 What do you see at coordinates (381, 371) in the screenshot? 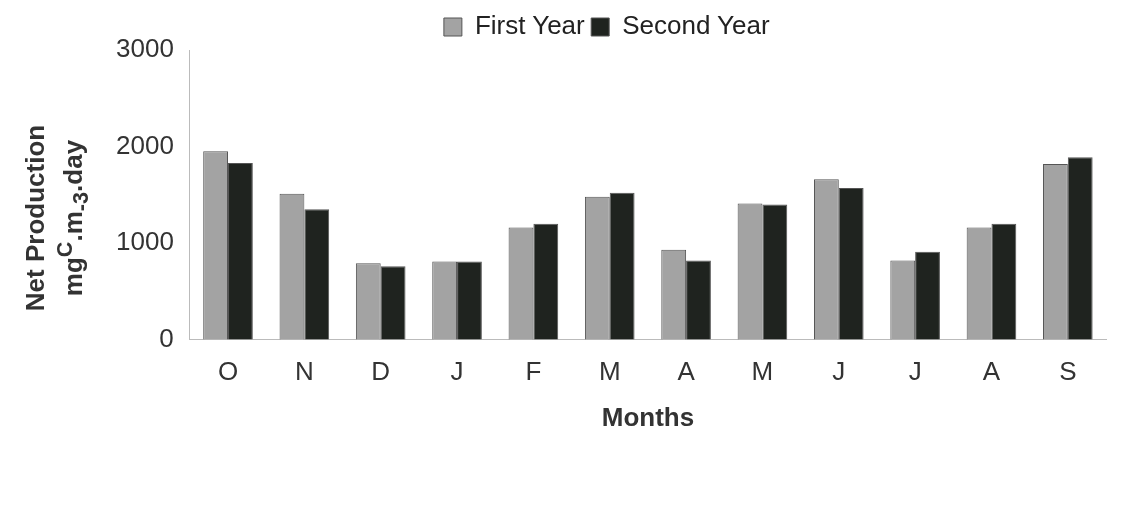
I see `x-tick-label: D` at bounding box center [381, 371].